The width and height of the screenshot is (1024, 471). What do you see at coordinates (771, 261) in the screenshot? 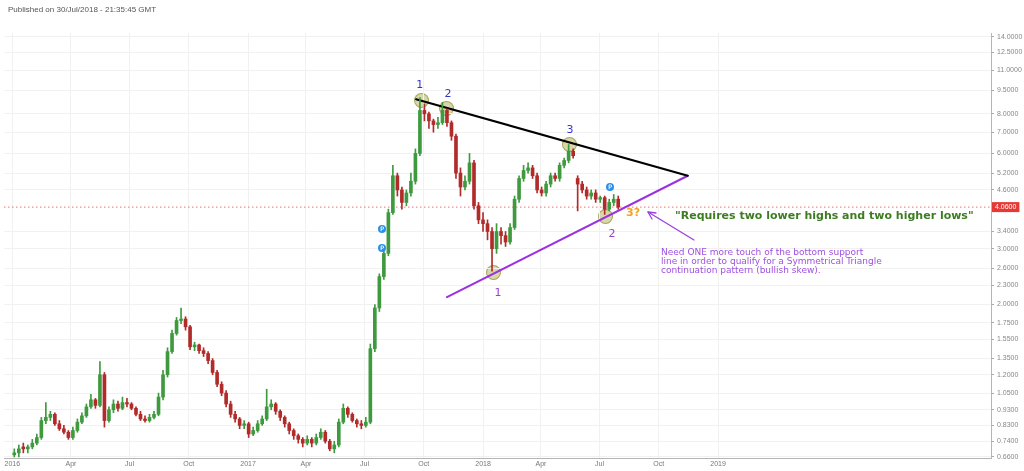
I see `annotation: Need ONE more touch of the bottom support line in order to qualify for a Symmetrical Triangle continuation pattern (bullish skew).` at bounding box center [771, 261].